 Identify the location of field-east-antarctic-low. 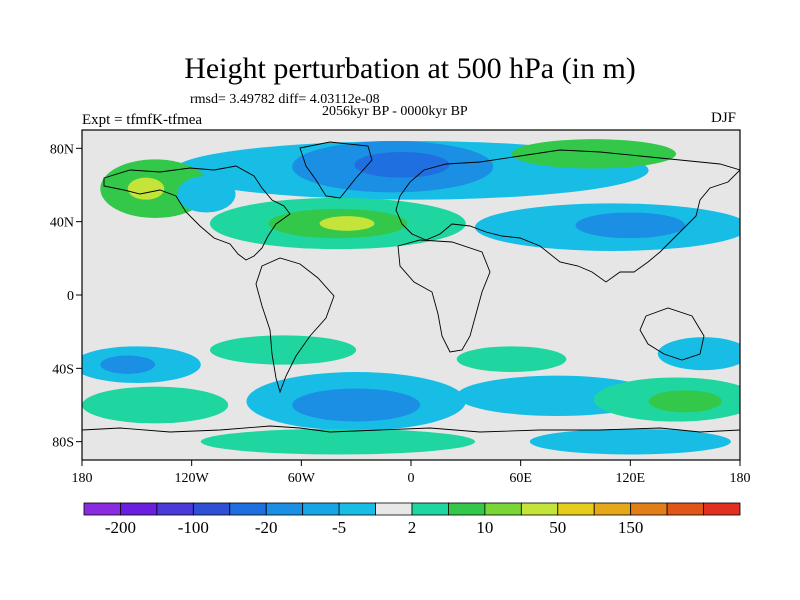
(630, 441).